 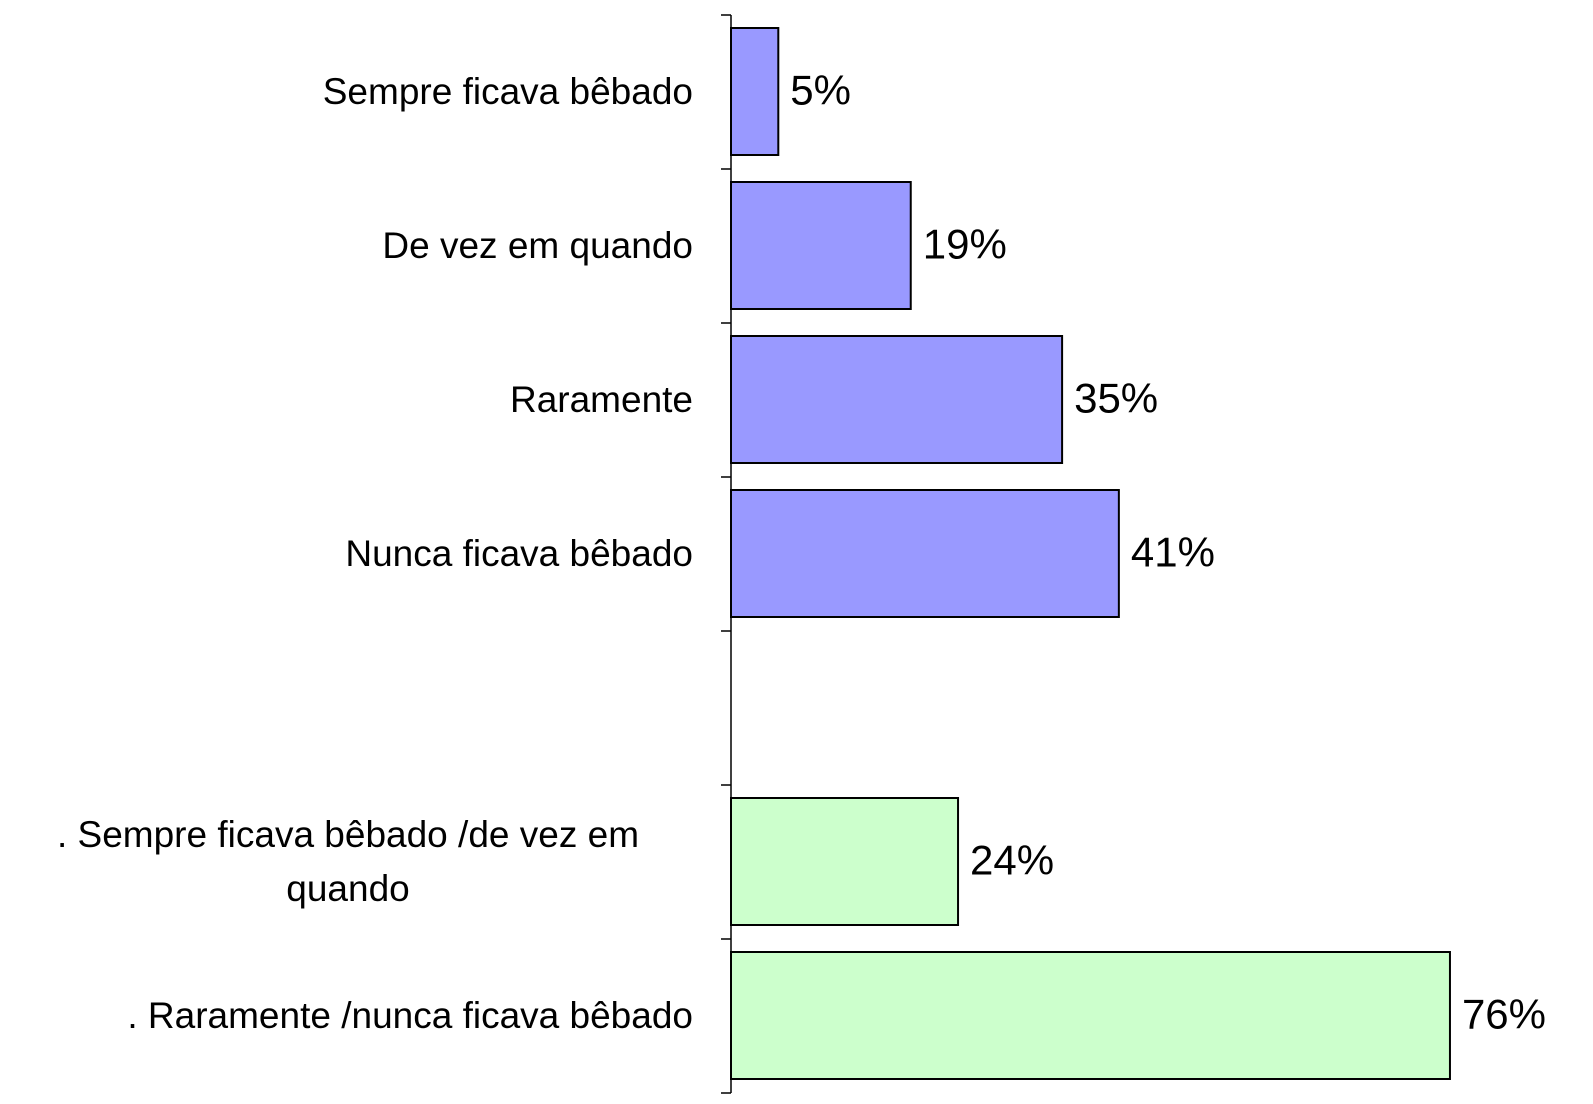 I want to click on category-text: Nunca ficava bêbado, so click(x=519, y=553).